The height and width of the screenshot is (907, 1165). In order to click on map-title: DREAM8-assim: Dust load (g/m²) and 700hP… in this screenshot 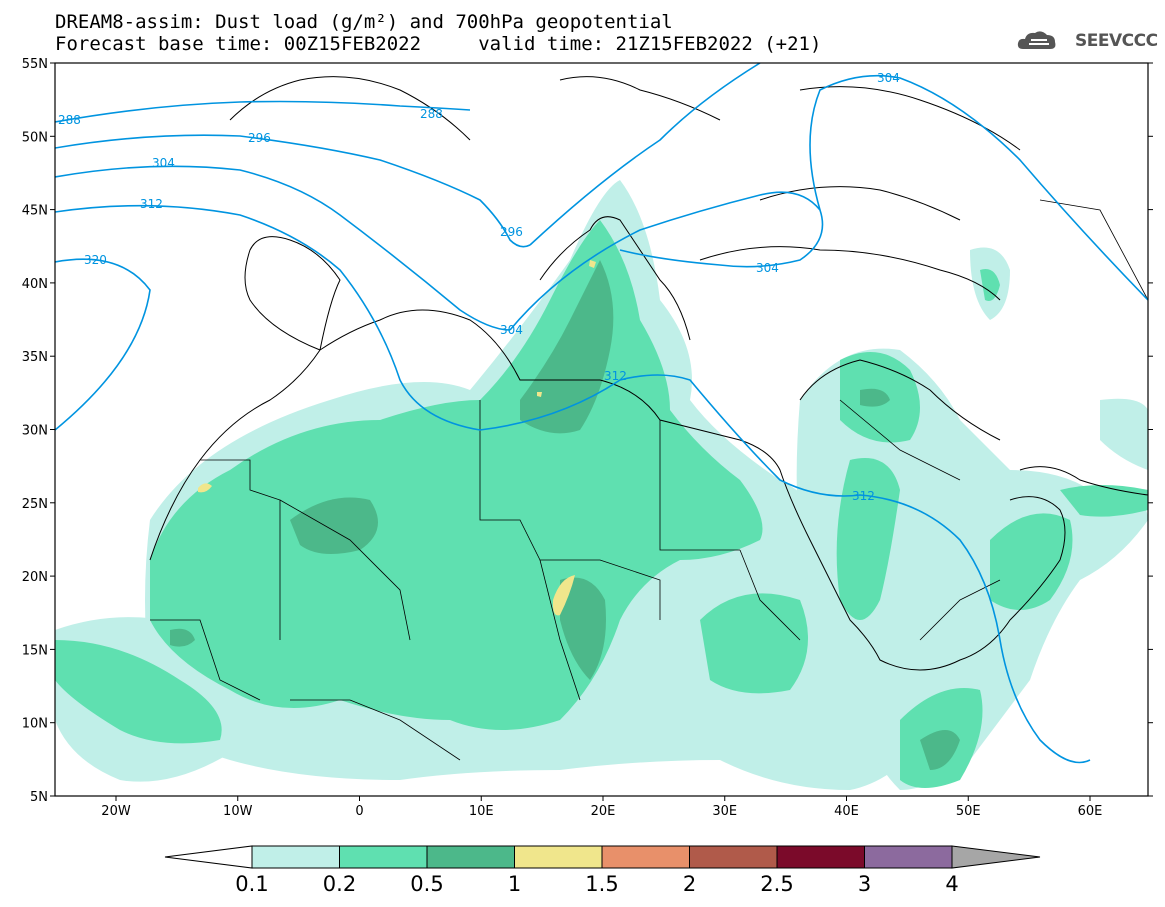, I will do `click(364, 22)`.